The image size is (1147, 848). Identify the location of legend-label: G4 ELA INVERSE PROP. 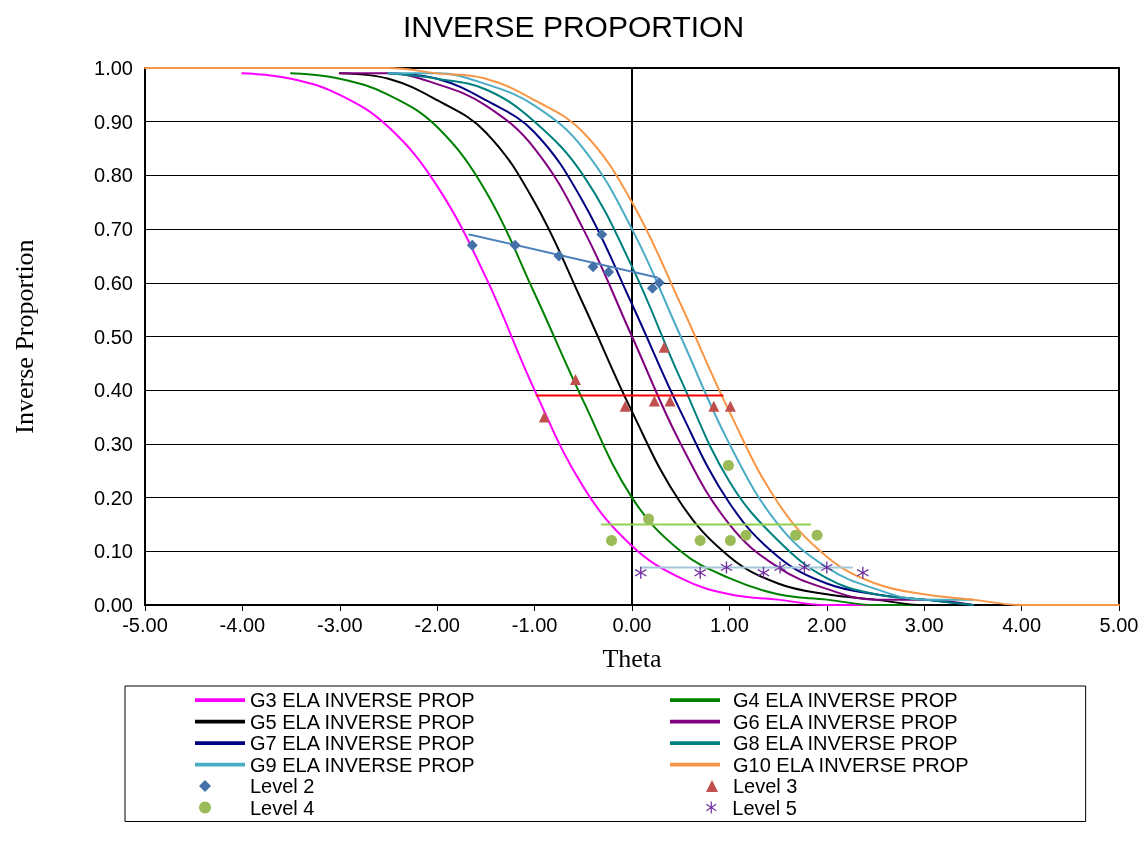
(845, 700).